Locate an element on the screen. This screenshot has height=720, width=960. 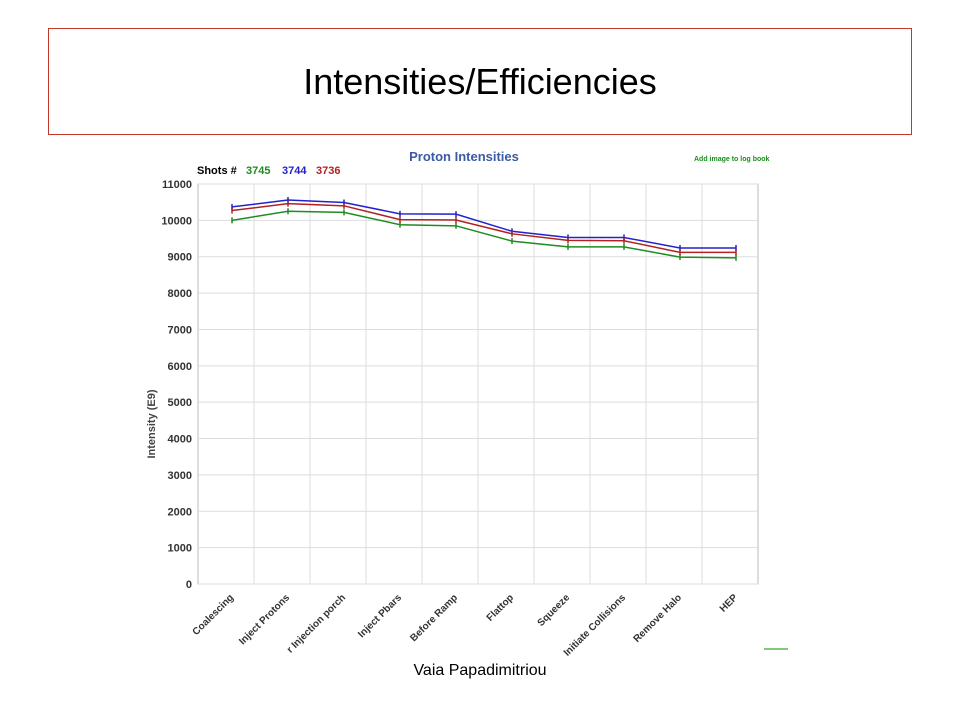
y-tick-label: 0 is located at coordinates (189, 585).